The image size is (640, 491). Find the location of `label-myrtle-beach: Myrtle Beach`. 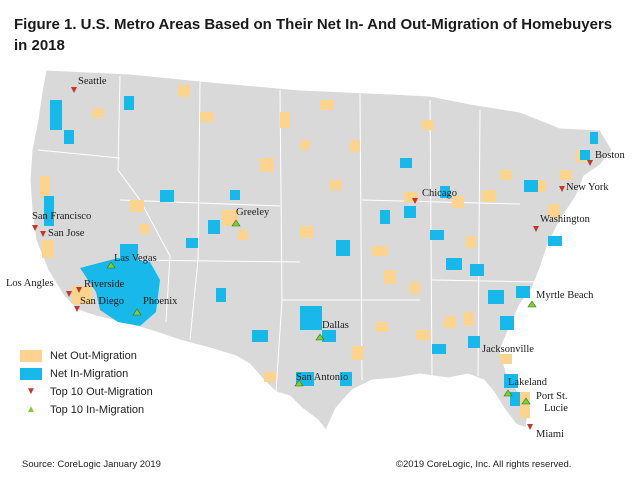

label-myrtle-beach: Myrtle Beach is located at coordinates (565, 295).